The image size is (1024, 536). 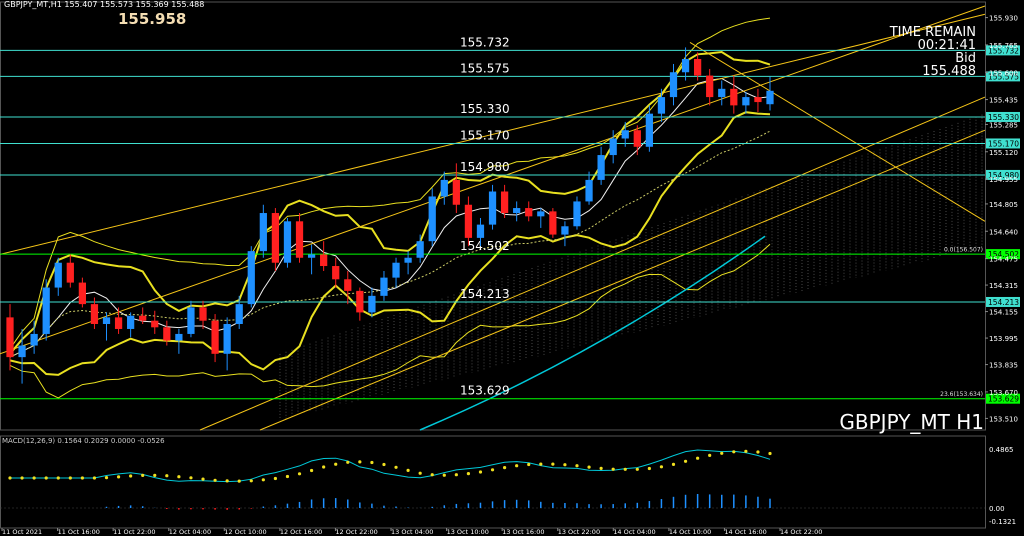 What do you see at coordinates (634, 532) in the screenshot?
I see `x-tick-label: 14 Oct 04:00` at bounding box center [634, 532].